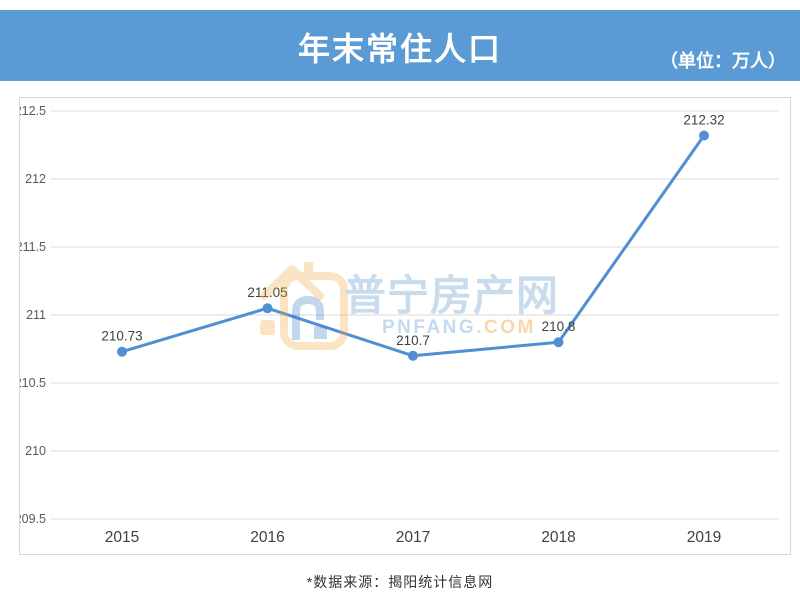 The height and width of the screenshot is (614, 800). Describe the element at coordinates (399, 49) in the screenshot. I see `page-title: 年末常住人口` at that location.